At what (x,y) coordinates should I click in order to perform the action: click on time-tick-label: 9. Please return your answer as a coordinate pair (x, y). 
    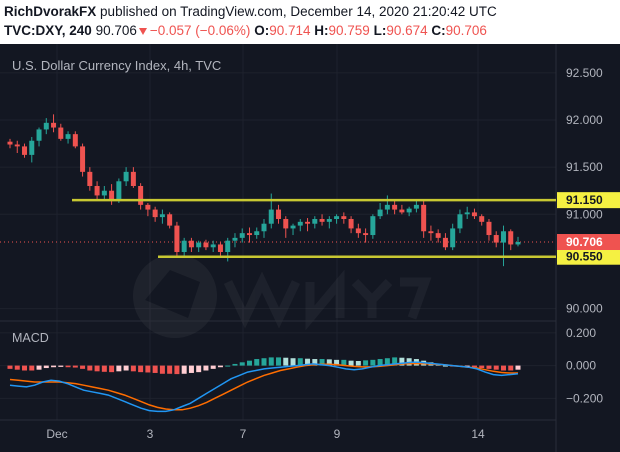
    Looking at the image, I should click on (337, 434).